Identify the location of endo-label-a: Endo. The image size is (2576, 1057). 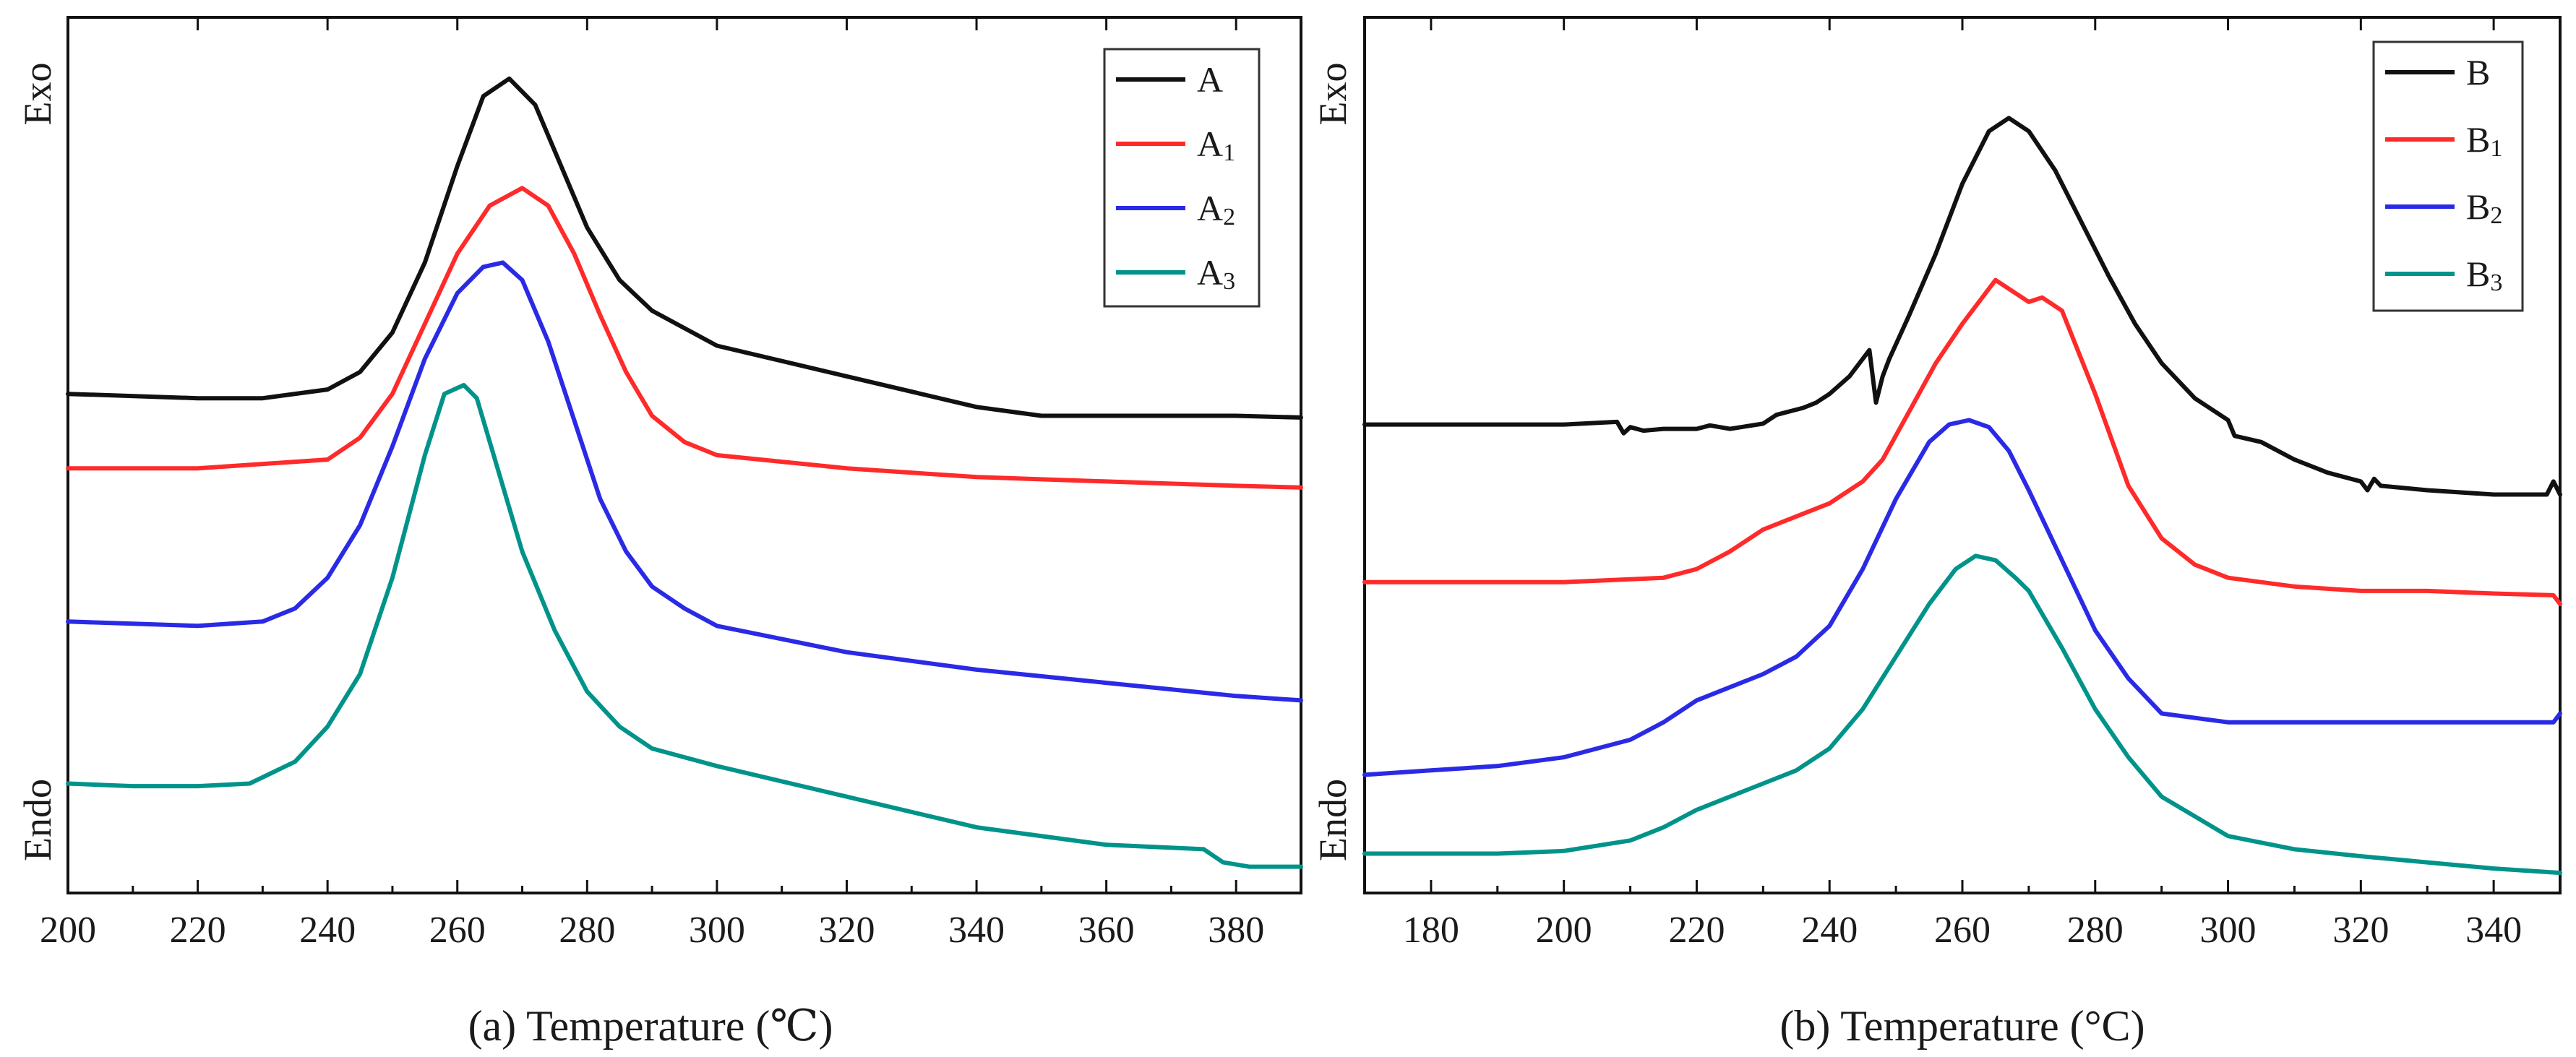
(38, 820).